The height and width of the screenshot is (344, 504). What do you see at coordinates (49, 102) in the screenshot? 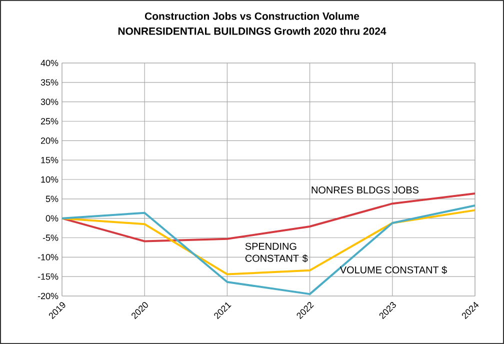
I see `y-tick-label: 30%` at bounding box center [49, 102].